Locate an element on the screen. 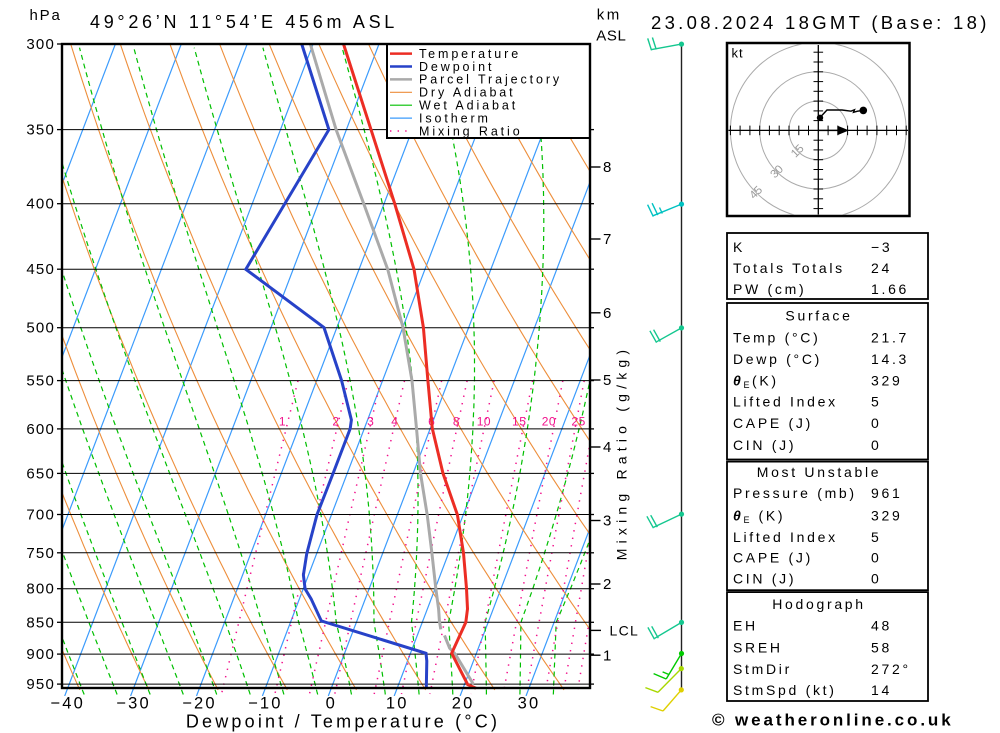  svg-text: K is located at coordinates (739, 247).